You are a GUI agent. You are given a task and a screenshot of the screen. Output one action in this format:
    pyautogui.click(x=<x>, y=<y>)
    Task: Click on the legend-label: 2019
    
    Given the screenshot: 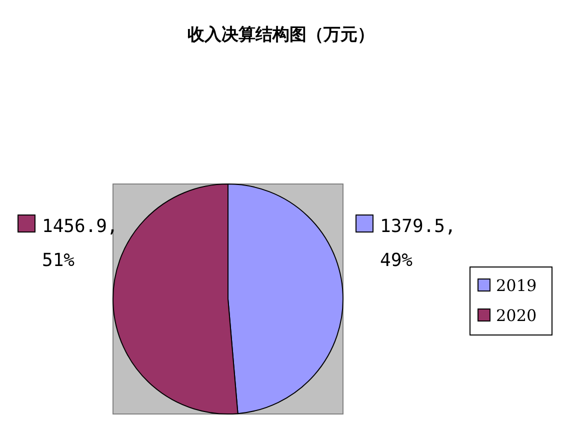 What is the action you would take?
    pyautogui.click(x=516, y=285)
    